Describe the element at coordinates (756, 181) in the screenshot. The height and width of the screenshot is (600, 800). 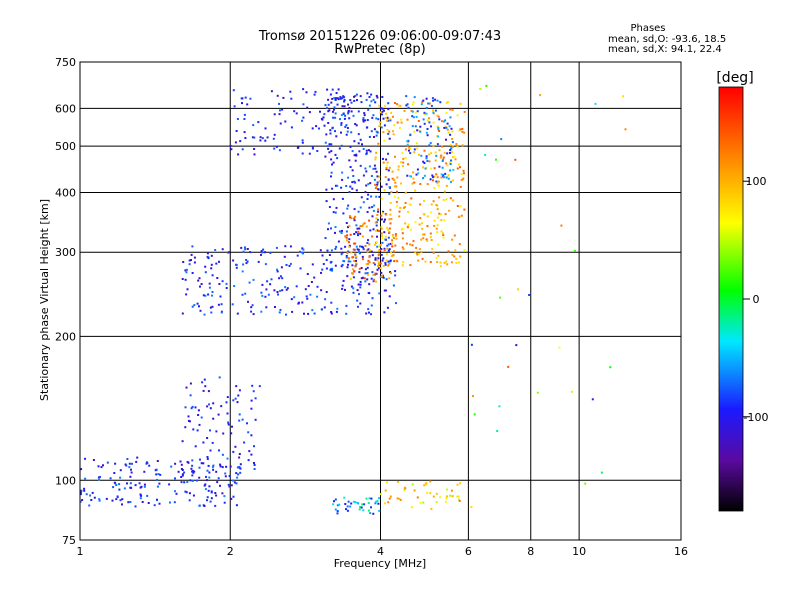
I see `colorbar-tick-label: 100` at that location.